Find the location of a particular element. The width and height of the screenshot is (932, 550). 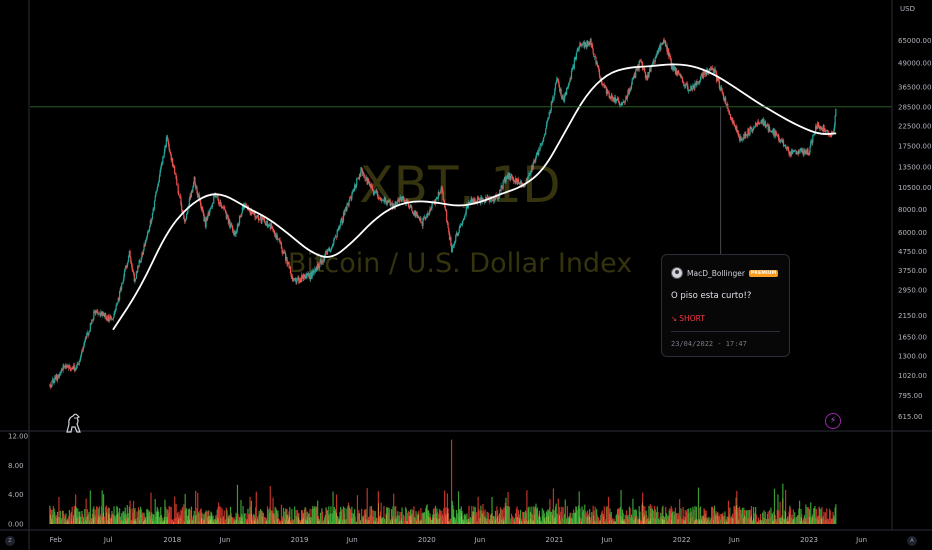

lightning-icon: ⚡ is located at coordinates (833, 421).